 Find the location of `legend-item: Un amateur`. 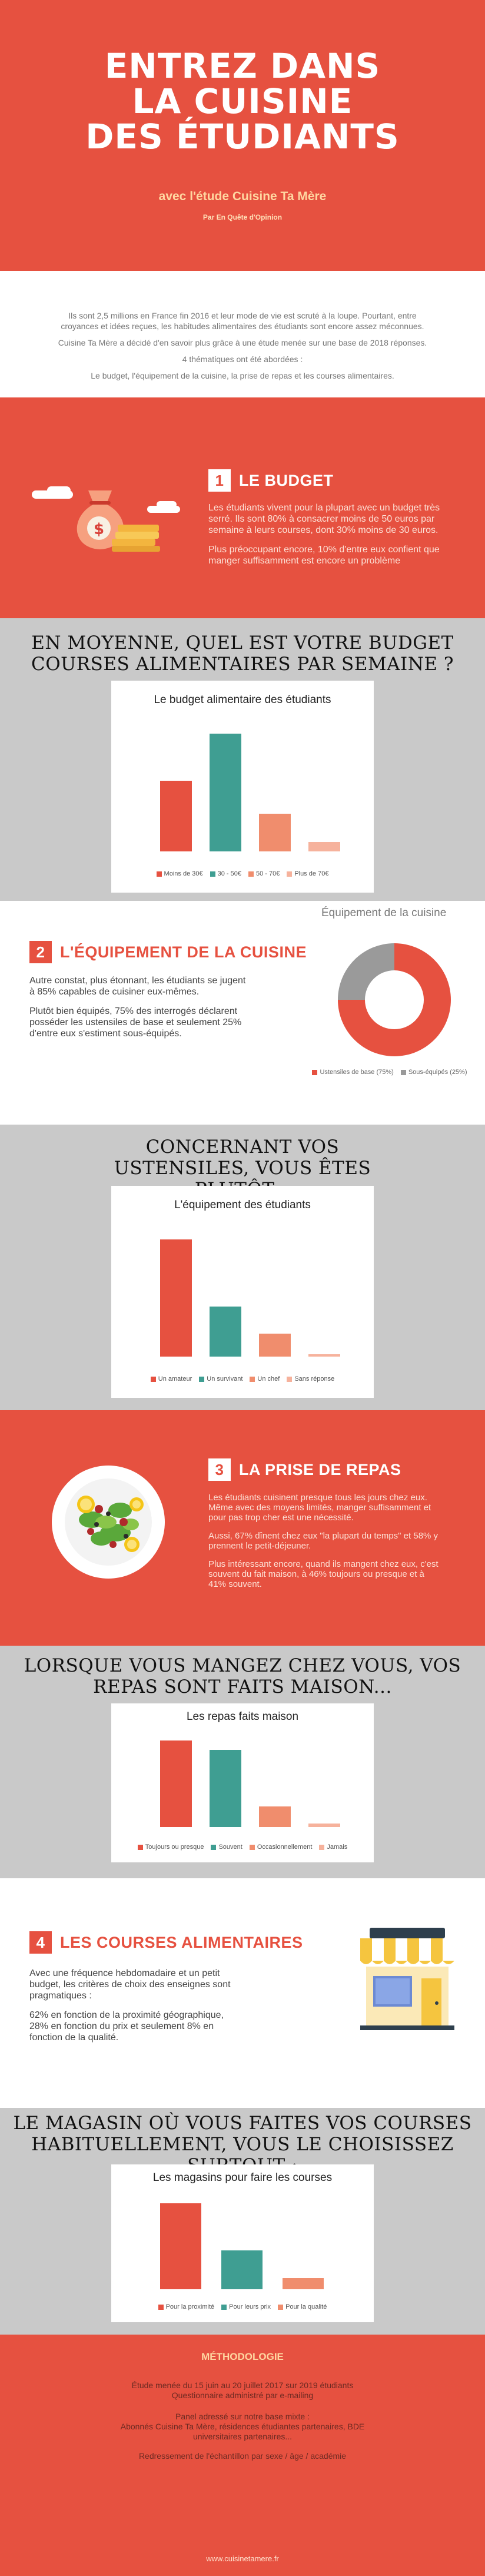

legend-item: Un amateur is located at coordinates (171, 1379).